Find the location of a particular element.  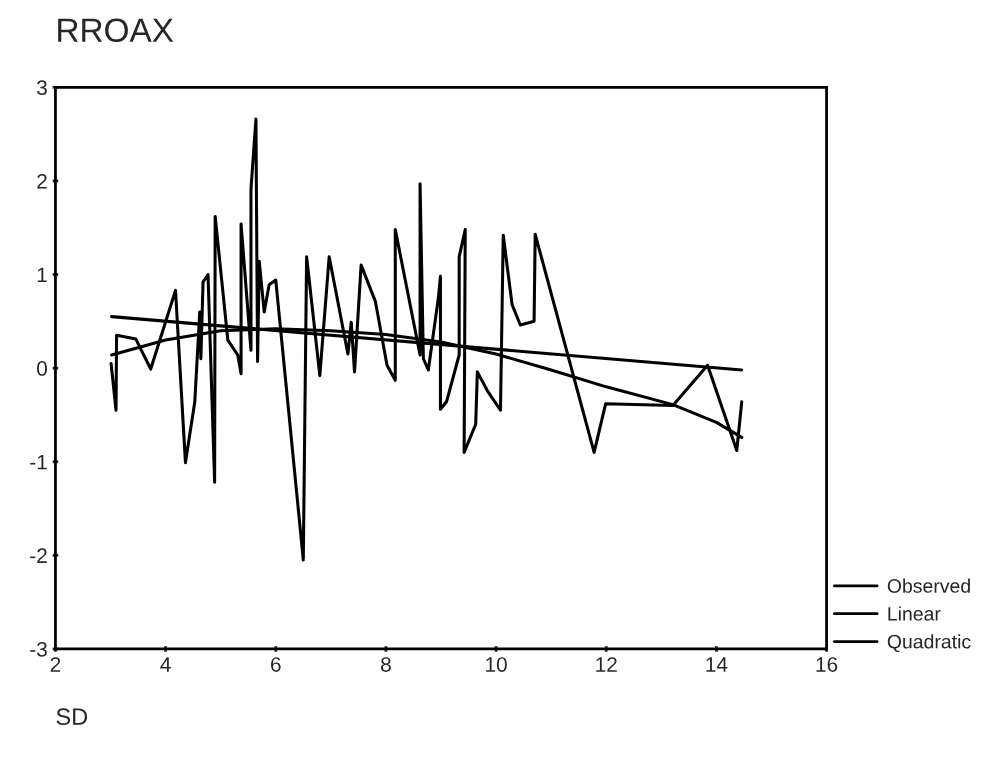

y-tick-label: -3 is located at coordinates (38, 649).